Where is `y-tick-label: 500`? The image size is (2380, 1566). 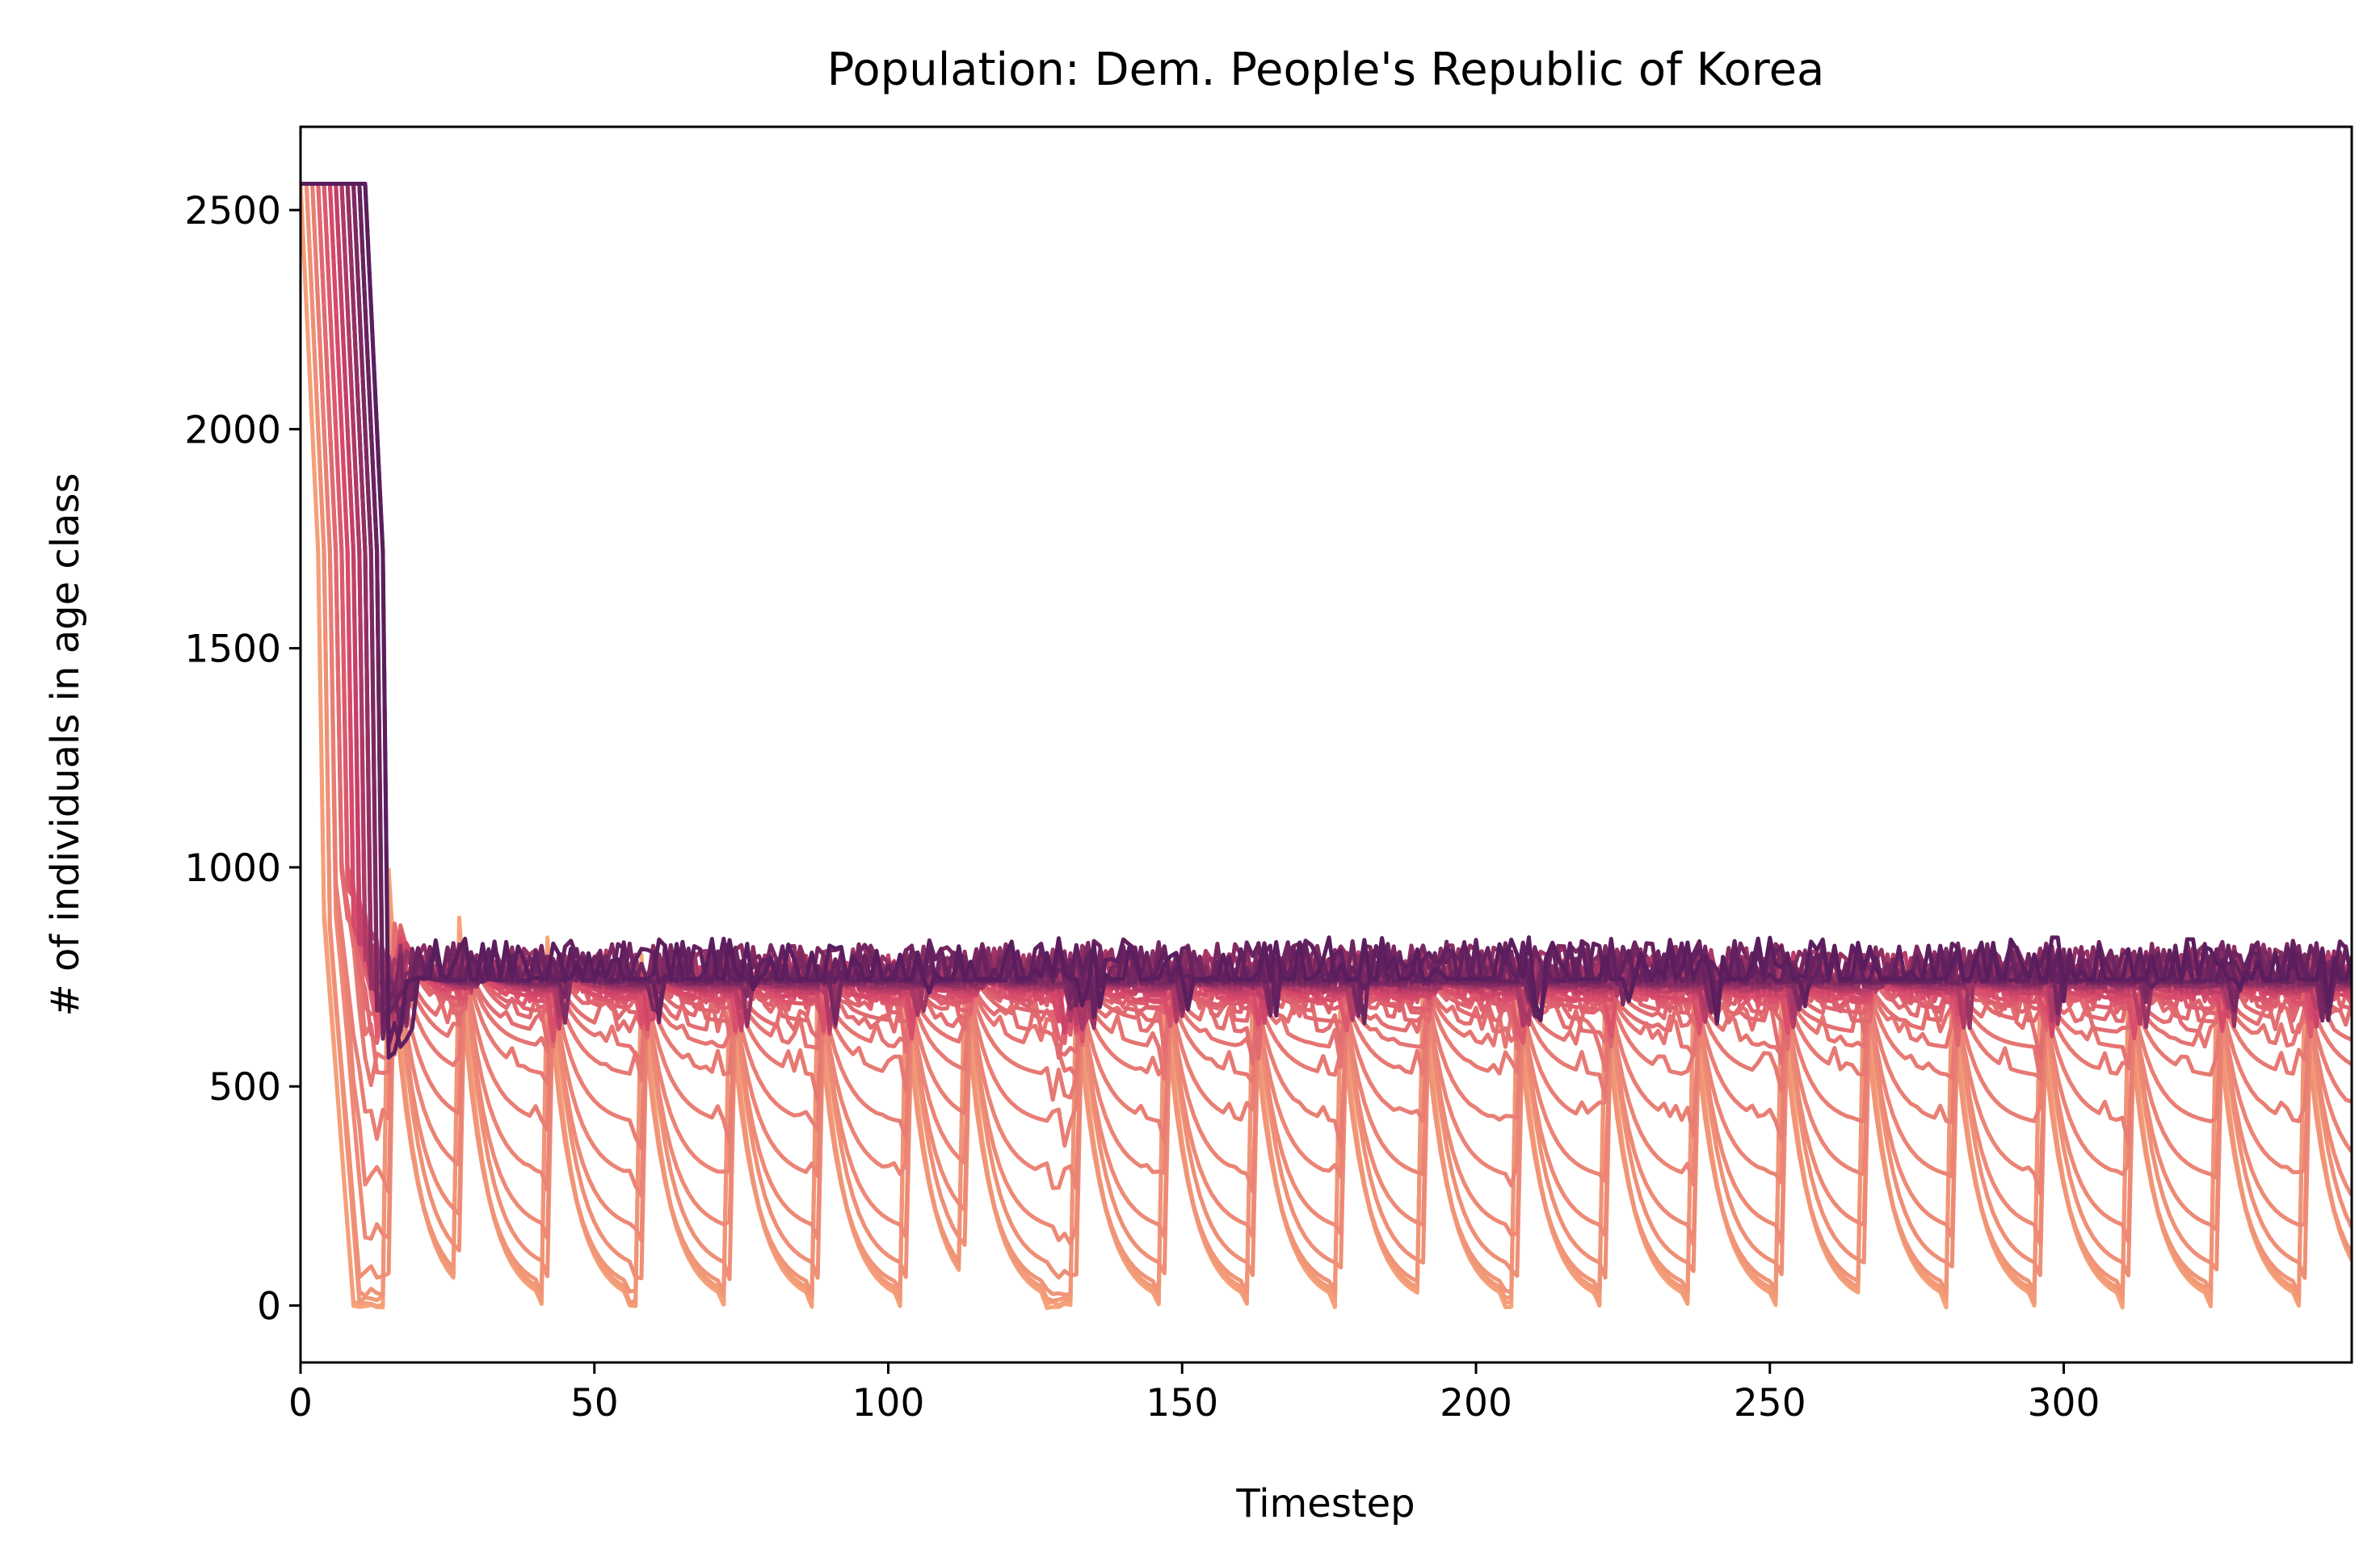 y-tick-label: 500 is located at coordinates (245, 1087).